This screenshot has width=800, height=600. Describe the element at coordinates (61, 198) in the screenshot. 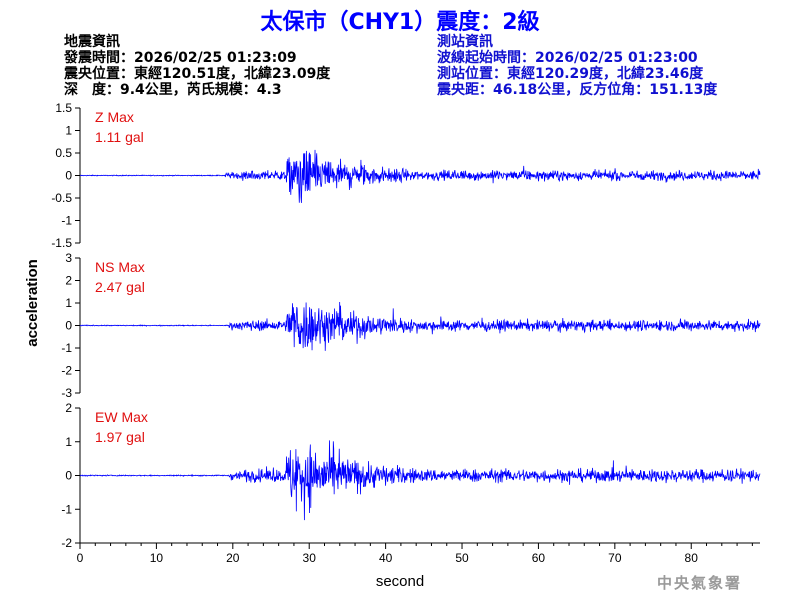

I see `y-tick-label: -0.5` at that location.